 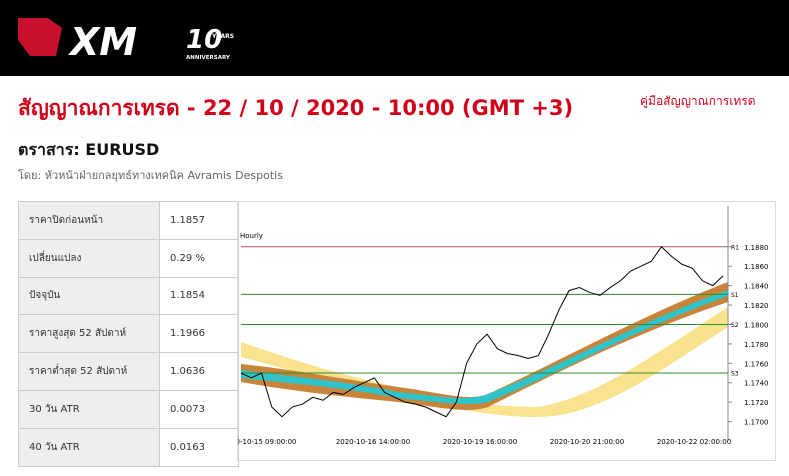 What do you see at coordinates (89, 371) in the screenshot?
I see `stat-label: ราคาต่ำสุด 52 สัปดาห์` at bounding box center [89, 371].